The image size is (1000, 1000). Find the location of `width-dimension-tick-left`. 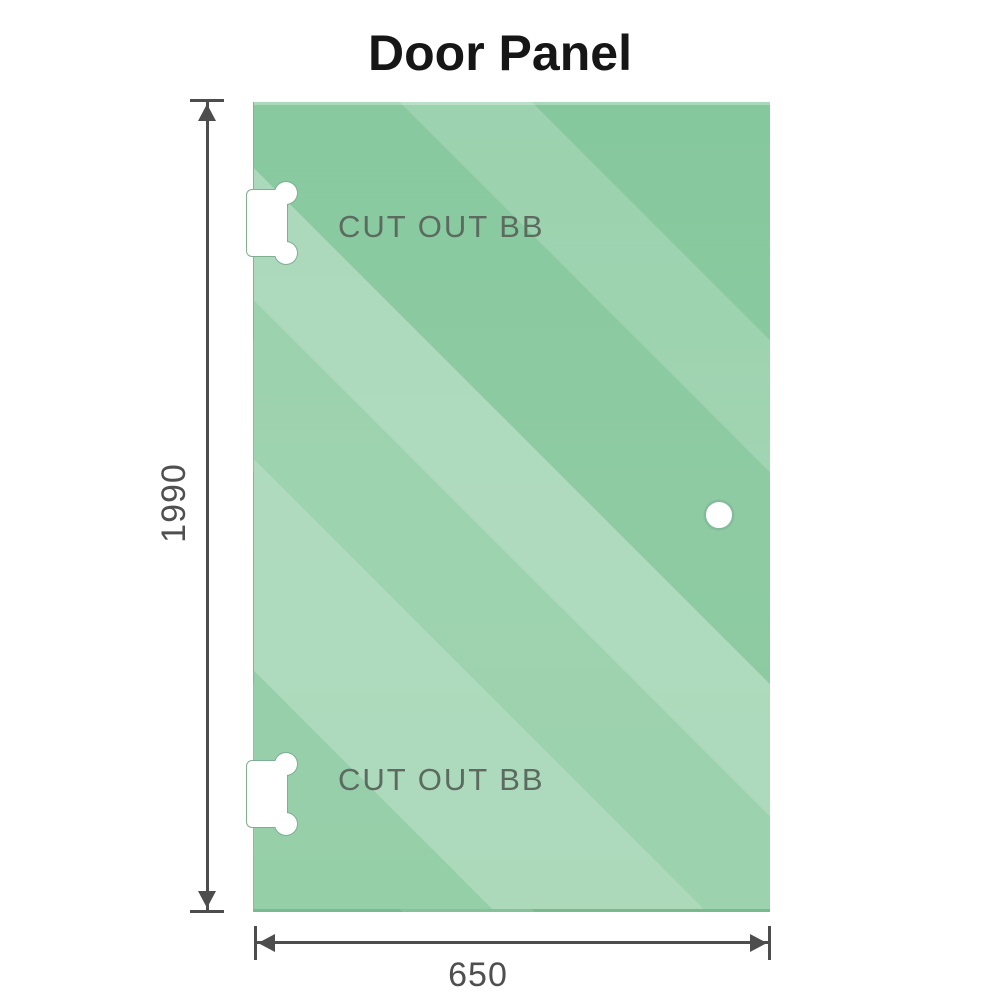

width-dimension-tick-left is located at coordinates (255, 943).